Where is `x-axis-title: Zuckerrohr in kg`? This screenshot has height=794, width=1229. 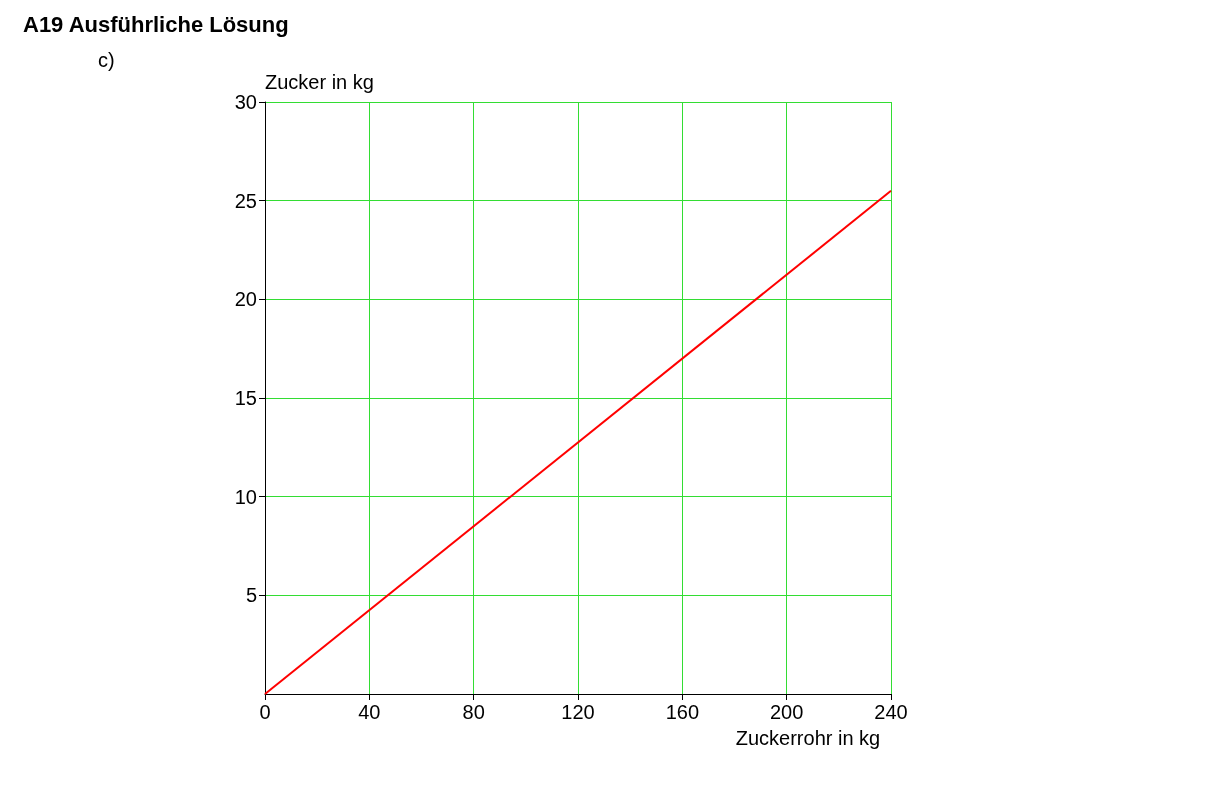
x-axis-title: Zuckerrohr in kg is located at coordinates (808, 738).